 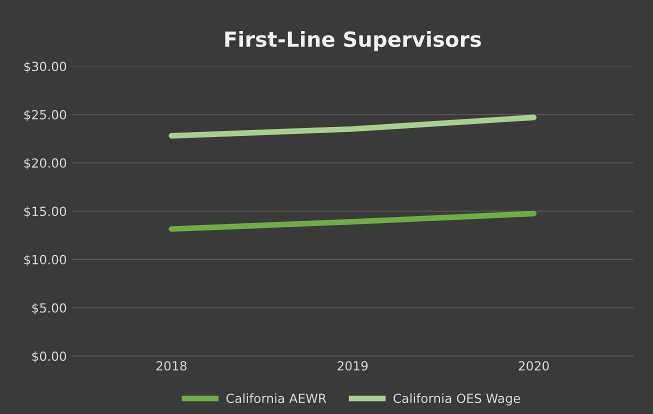 I want to click on x-tick-label: 2019, so click(x=353, y=366).